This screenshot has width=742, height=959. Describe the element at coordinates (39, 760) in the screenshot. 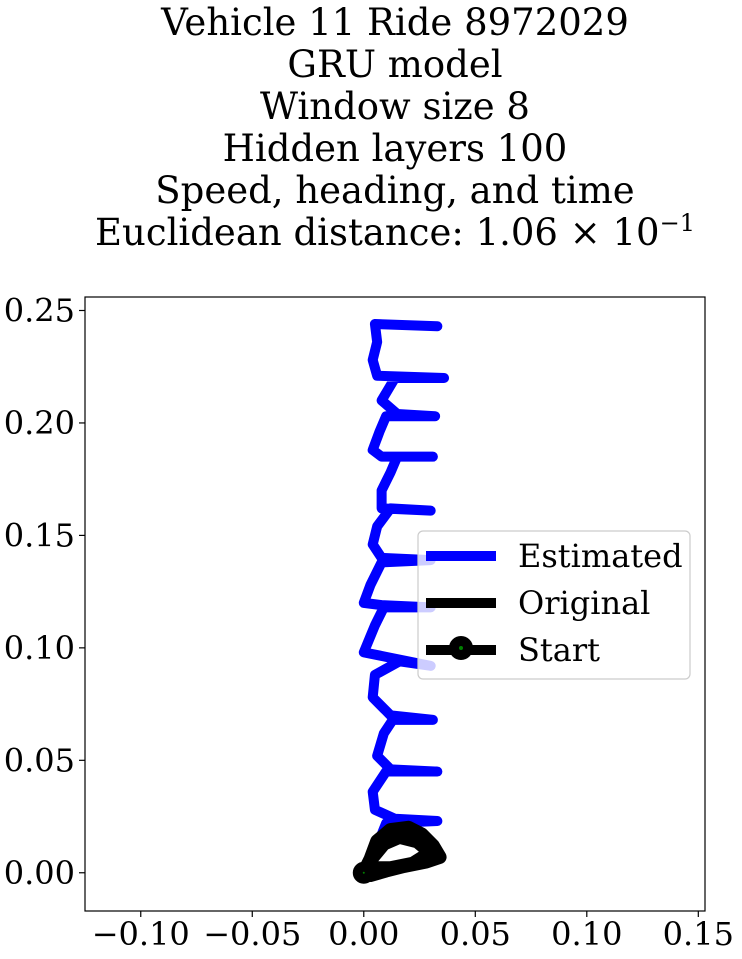

I see `y-tick-label: 0.05` at that location.